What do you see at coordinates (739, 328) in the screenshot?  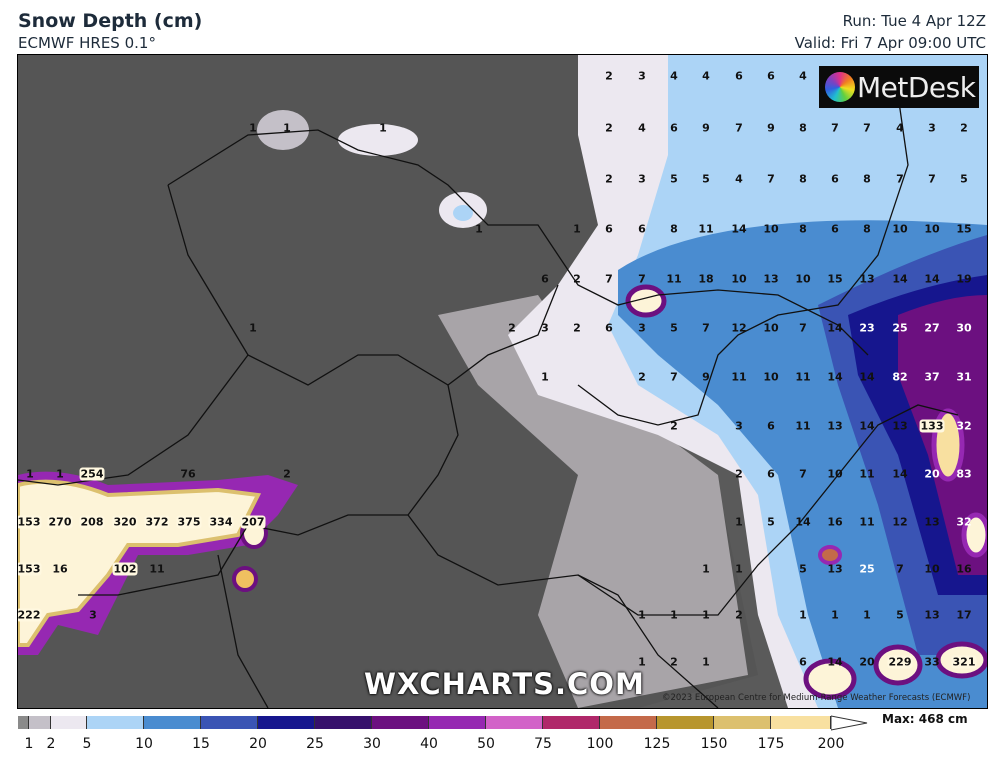 I see `snow-depth-value: 12` at bounding box center [739, 328].